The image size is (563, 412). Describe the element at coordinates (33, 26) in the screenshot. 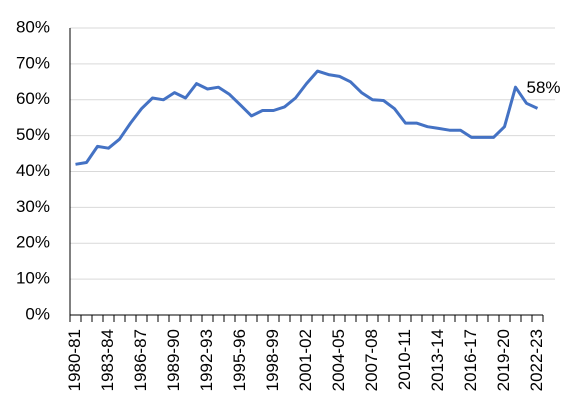

I see `y-tick-label: 80%` at that location.